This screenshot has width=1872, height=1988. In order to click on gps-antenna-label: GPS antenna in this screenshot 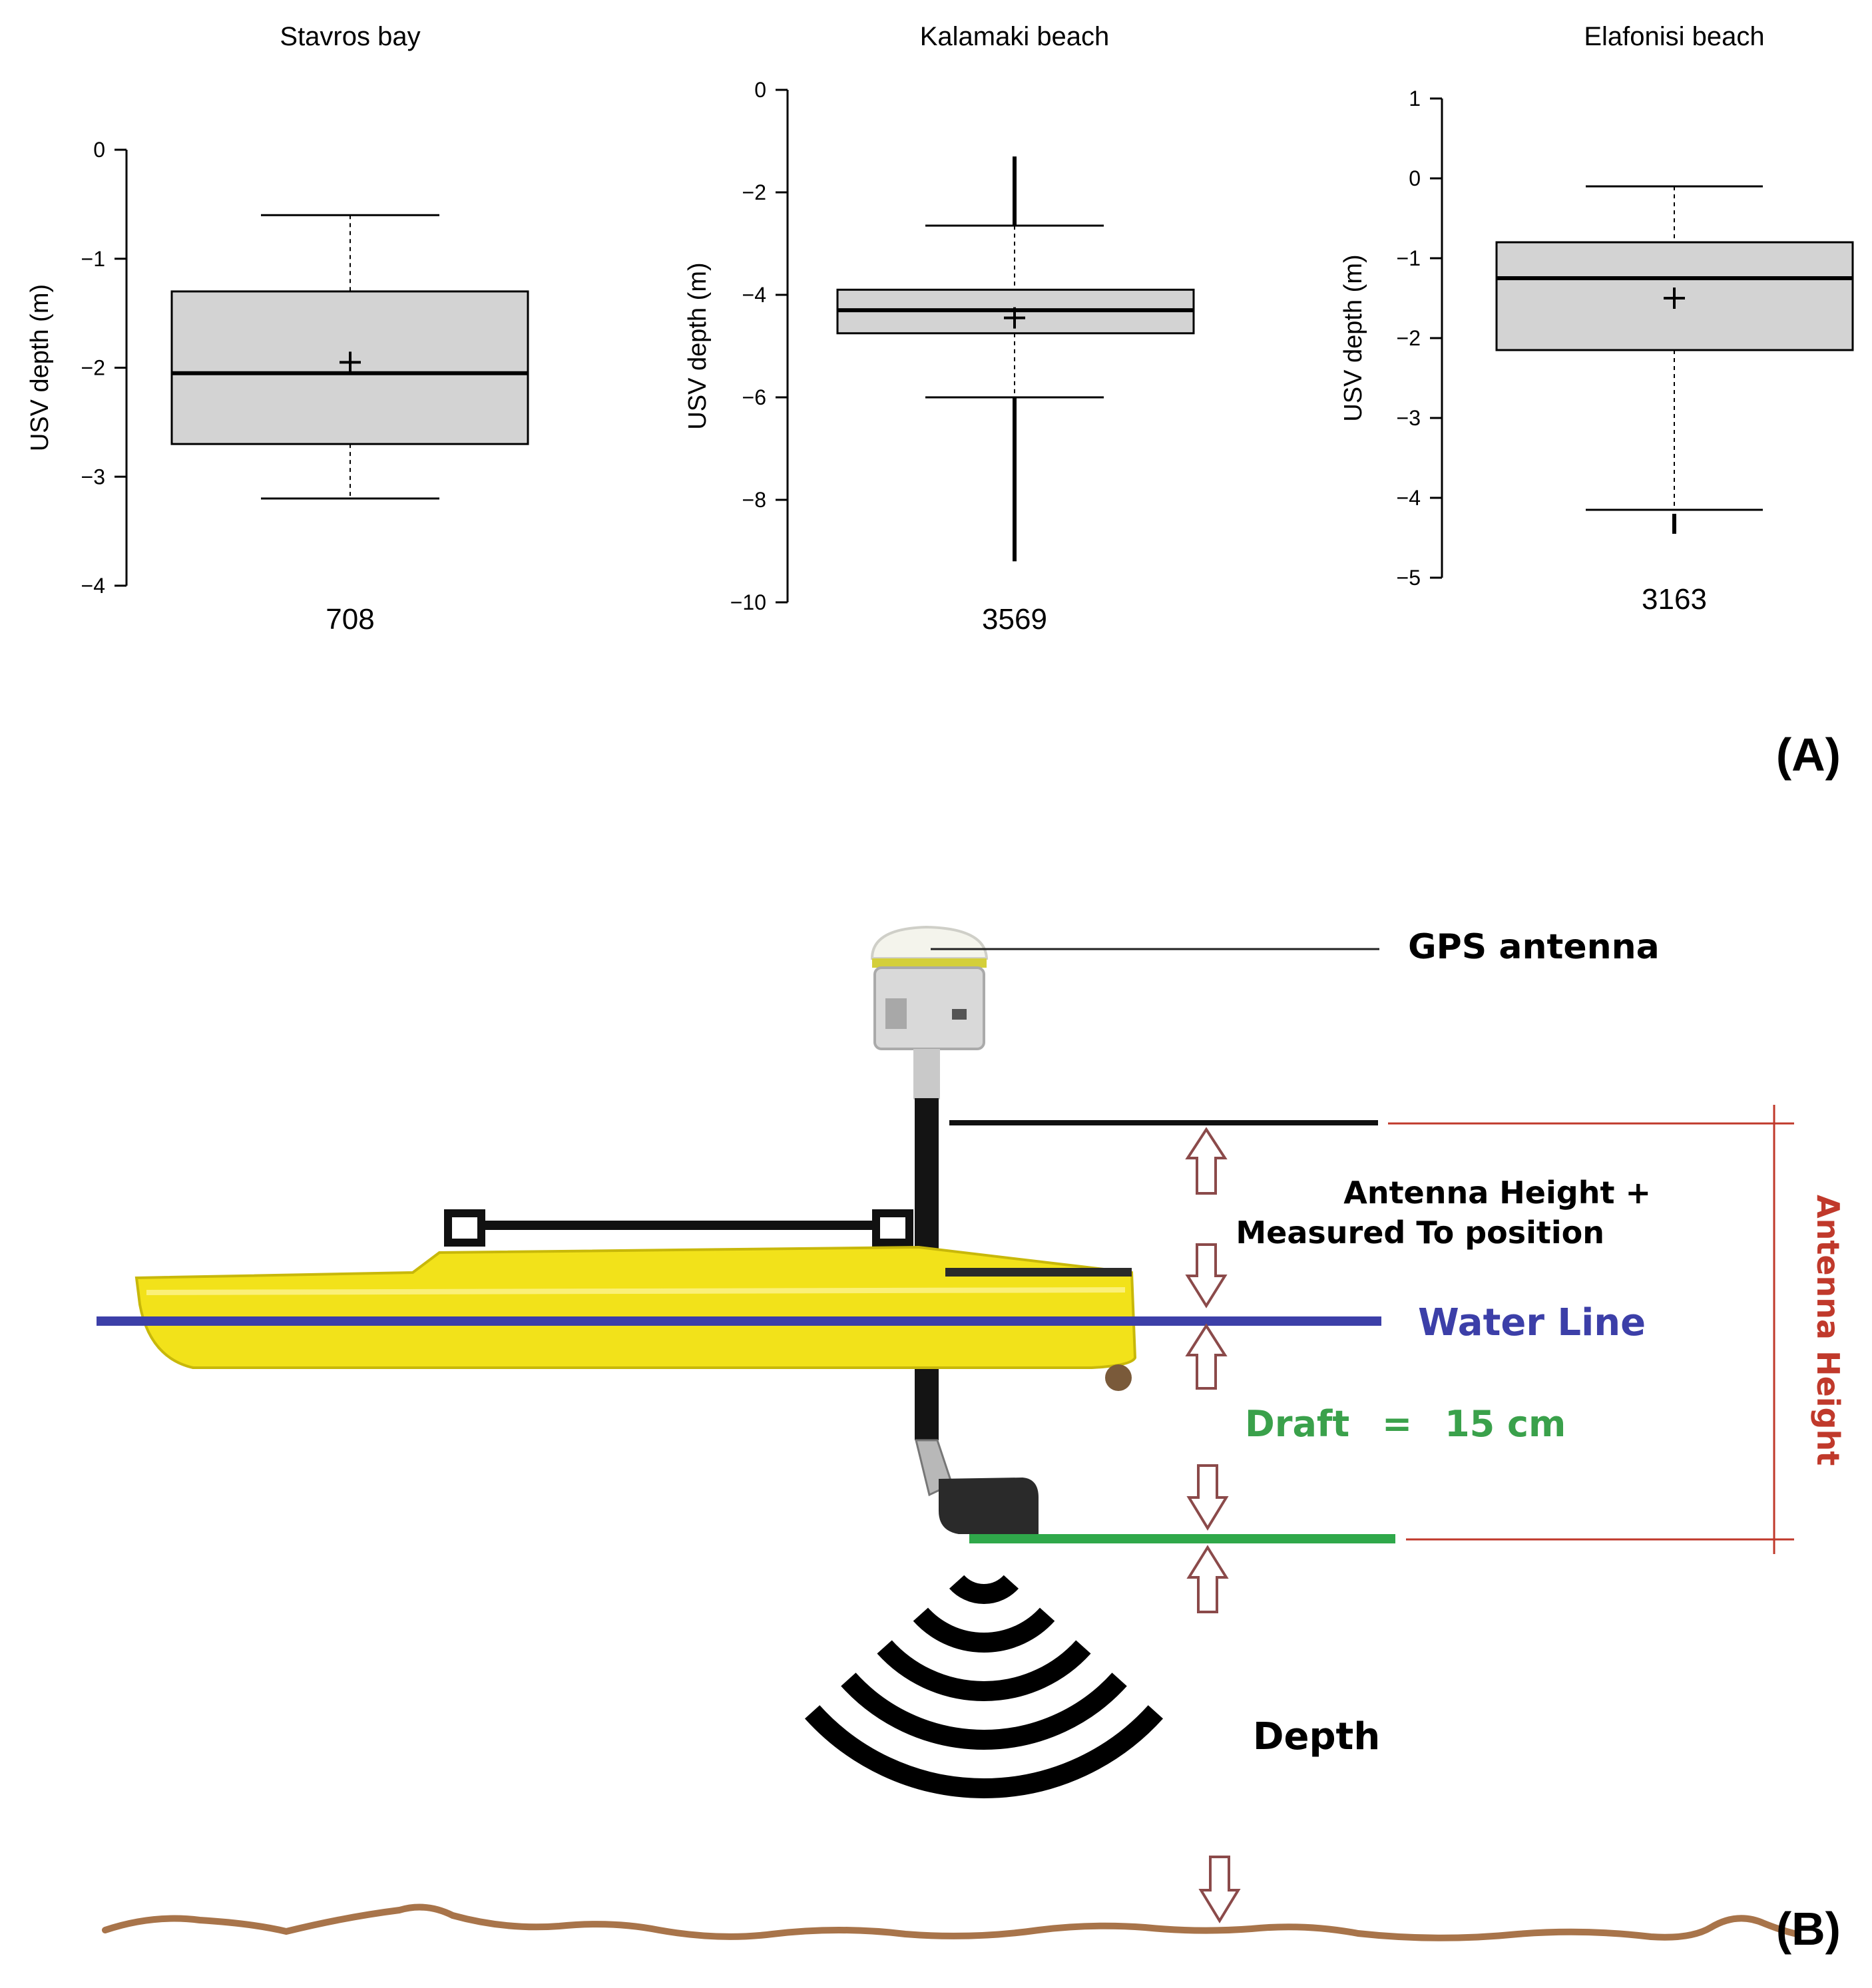, I will do `click(1534, 947)`.